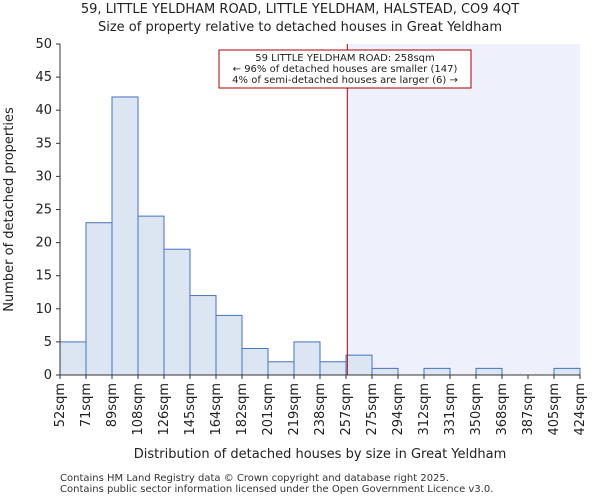  What do you see at coordinates (268, 409) in the screenshot?
I see `x-tick-label: 201sqm` at bounding box center [268, 409].